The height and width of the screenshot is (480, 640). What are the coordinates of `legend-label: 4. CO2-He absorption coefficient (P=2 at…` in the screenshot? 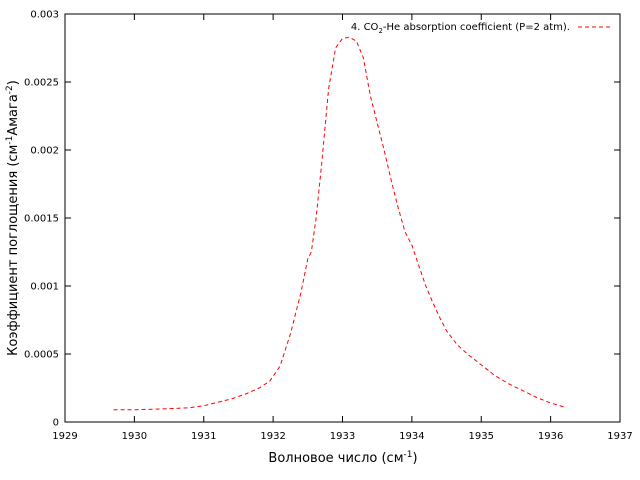 It's located at (460, 28).